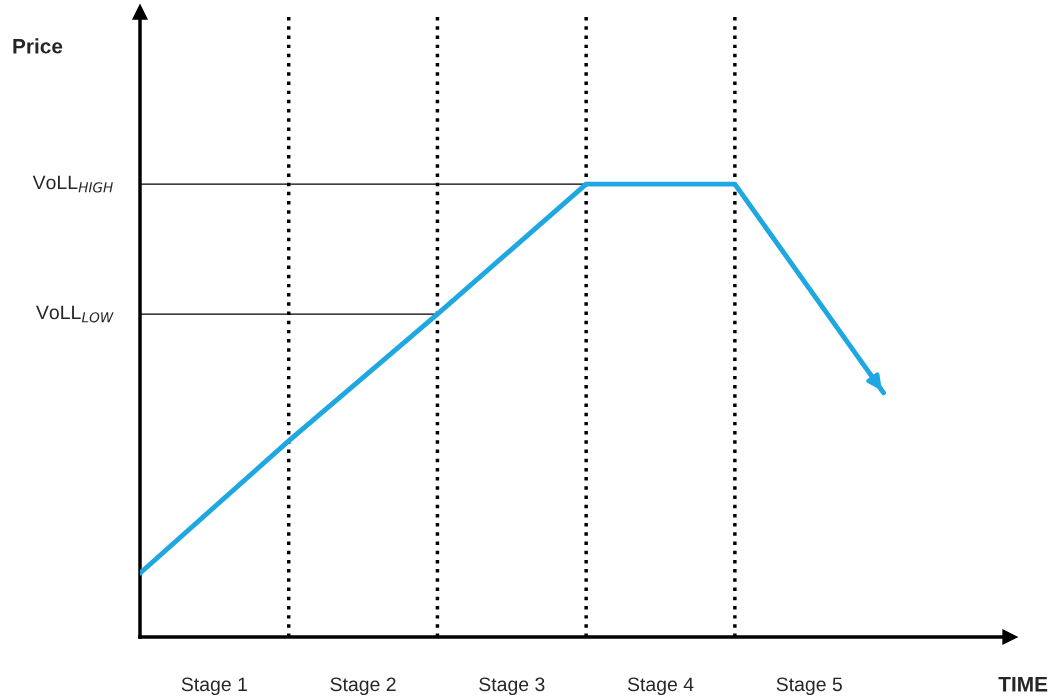  I want to click on text: Stage 5, so click(809, 686).